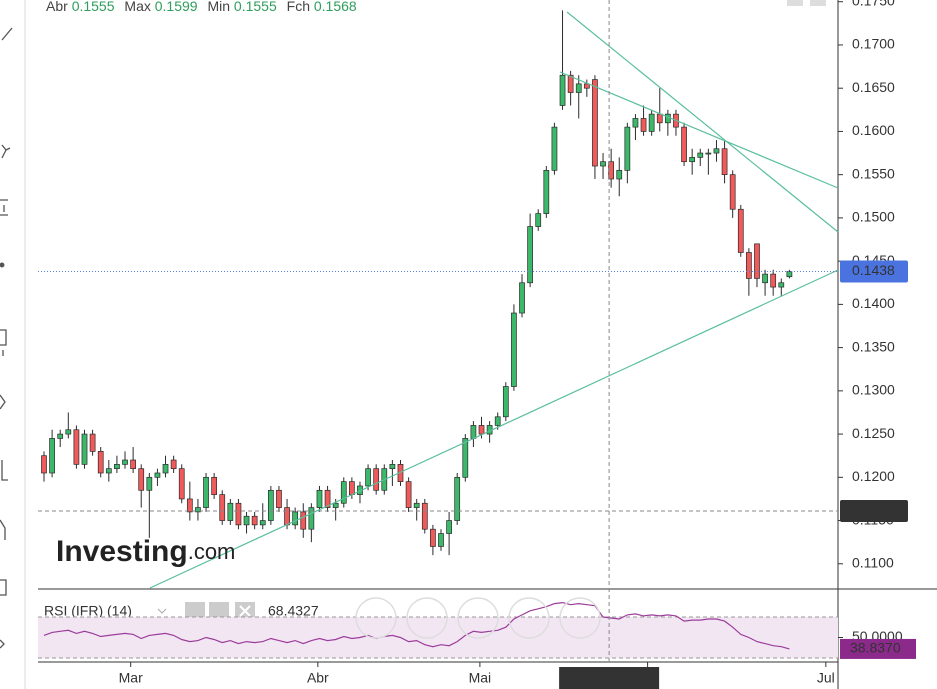 The width and height of the screenshot is (937, 689). I want to click on window-buttons, so click(806, 3).